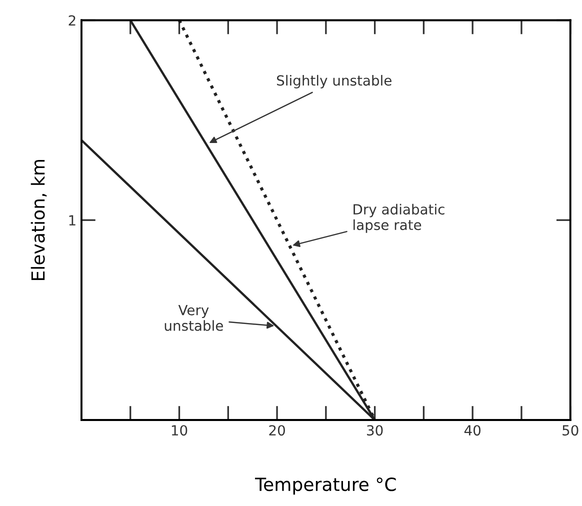  I want to click on annotation: Slightly unstable, so click(334, 81).